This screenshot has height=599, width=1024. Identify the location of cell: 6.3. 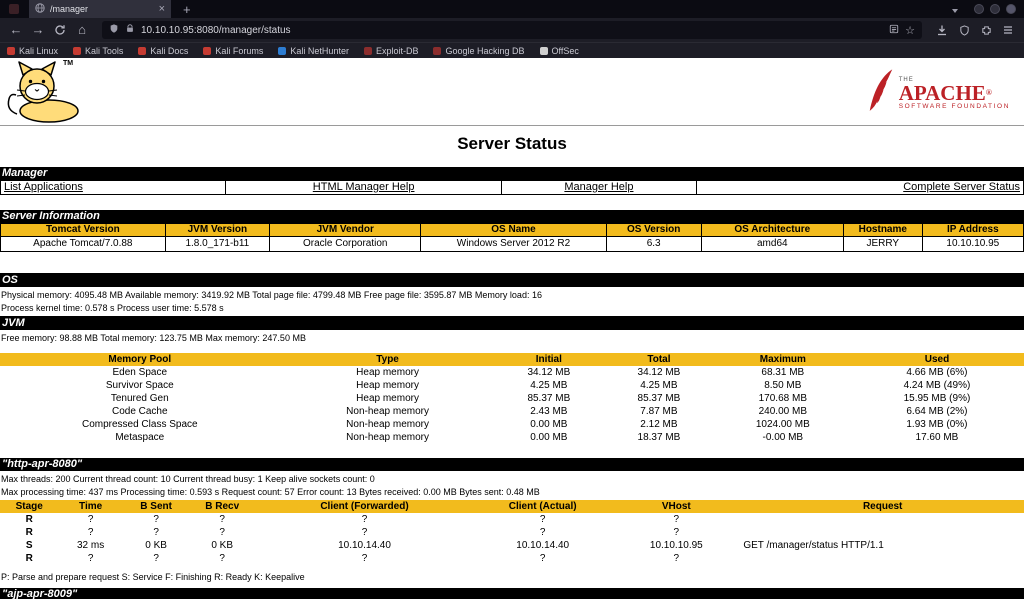
(653, 244).